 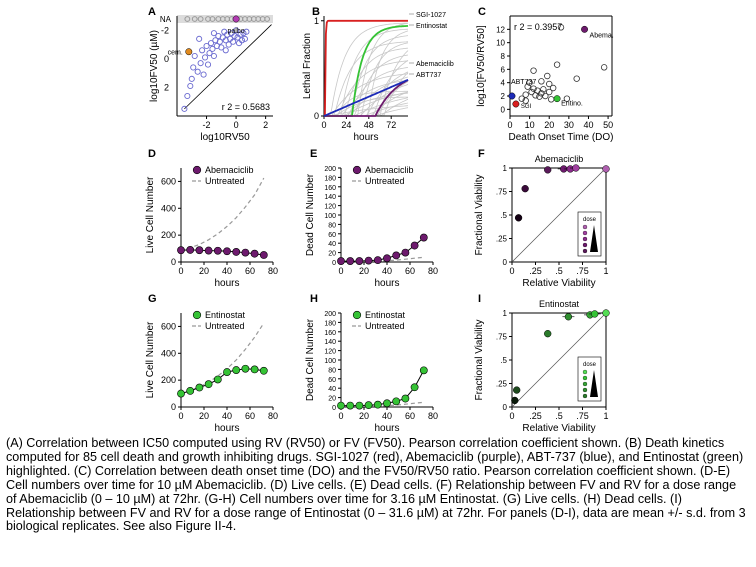 What do you see at coordinates (346, 125) in the screenshot?
I see `x-tick-label: 24` at bounding box center [346, 125].